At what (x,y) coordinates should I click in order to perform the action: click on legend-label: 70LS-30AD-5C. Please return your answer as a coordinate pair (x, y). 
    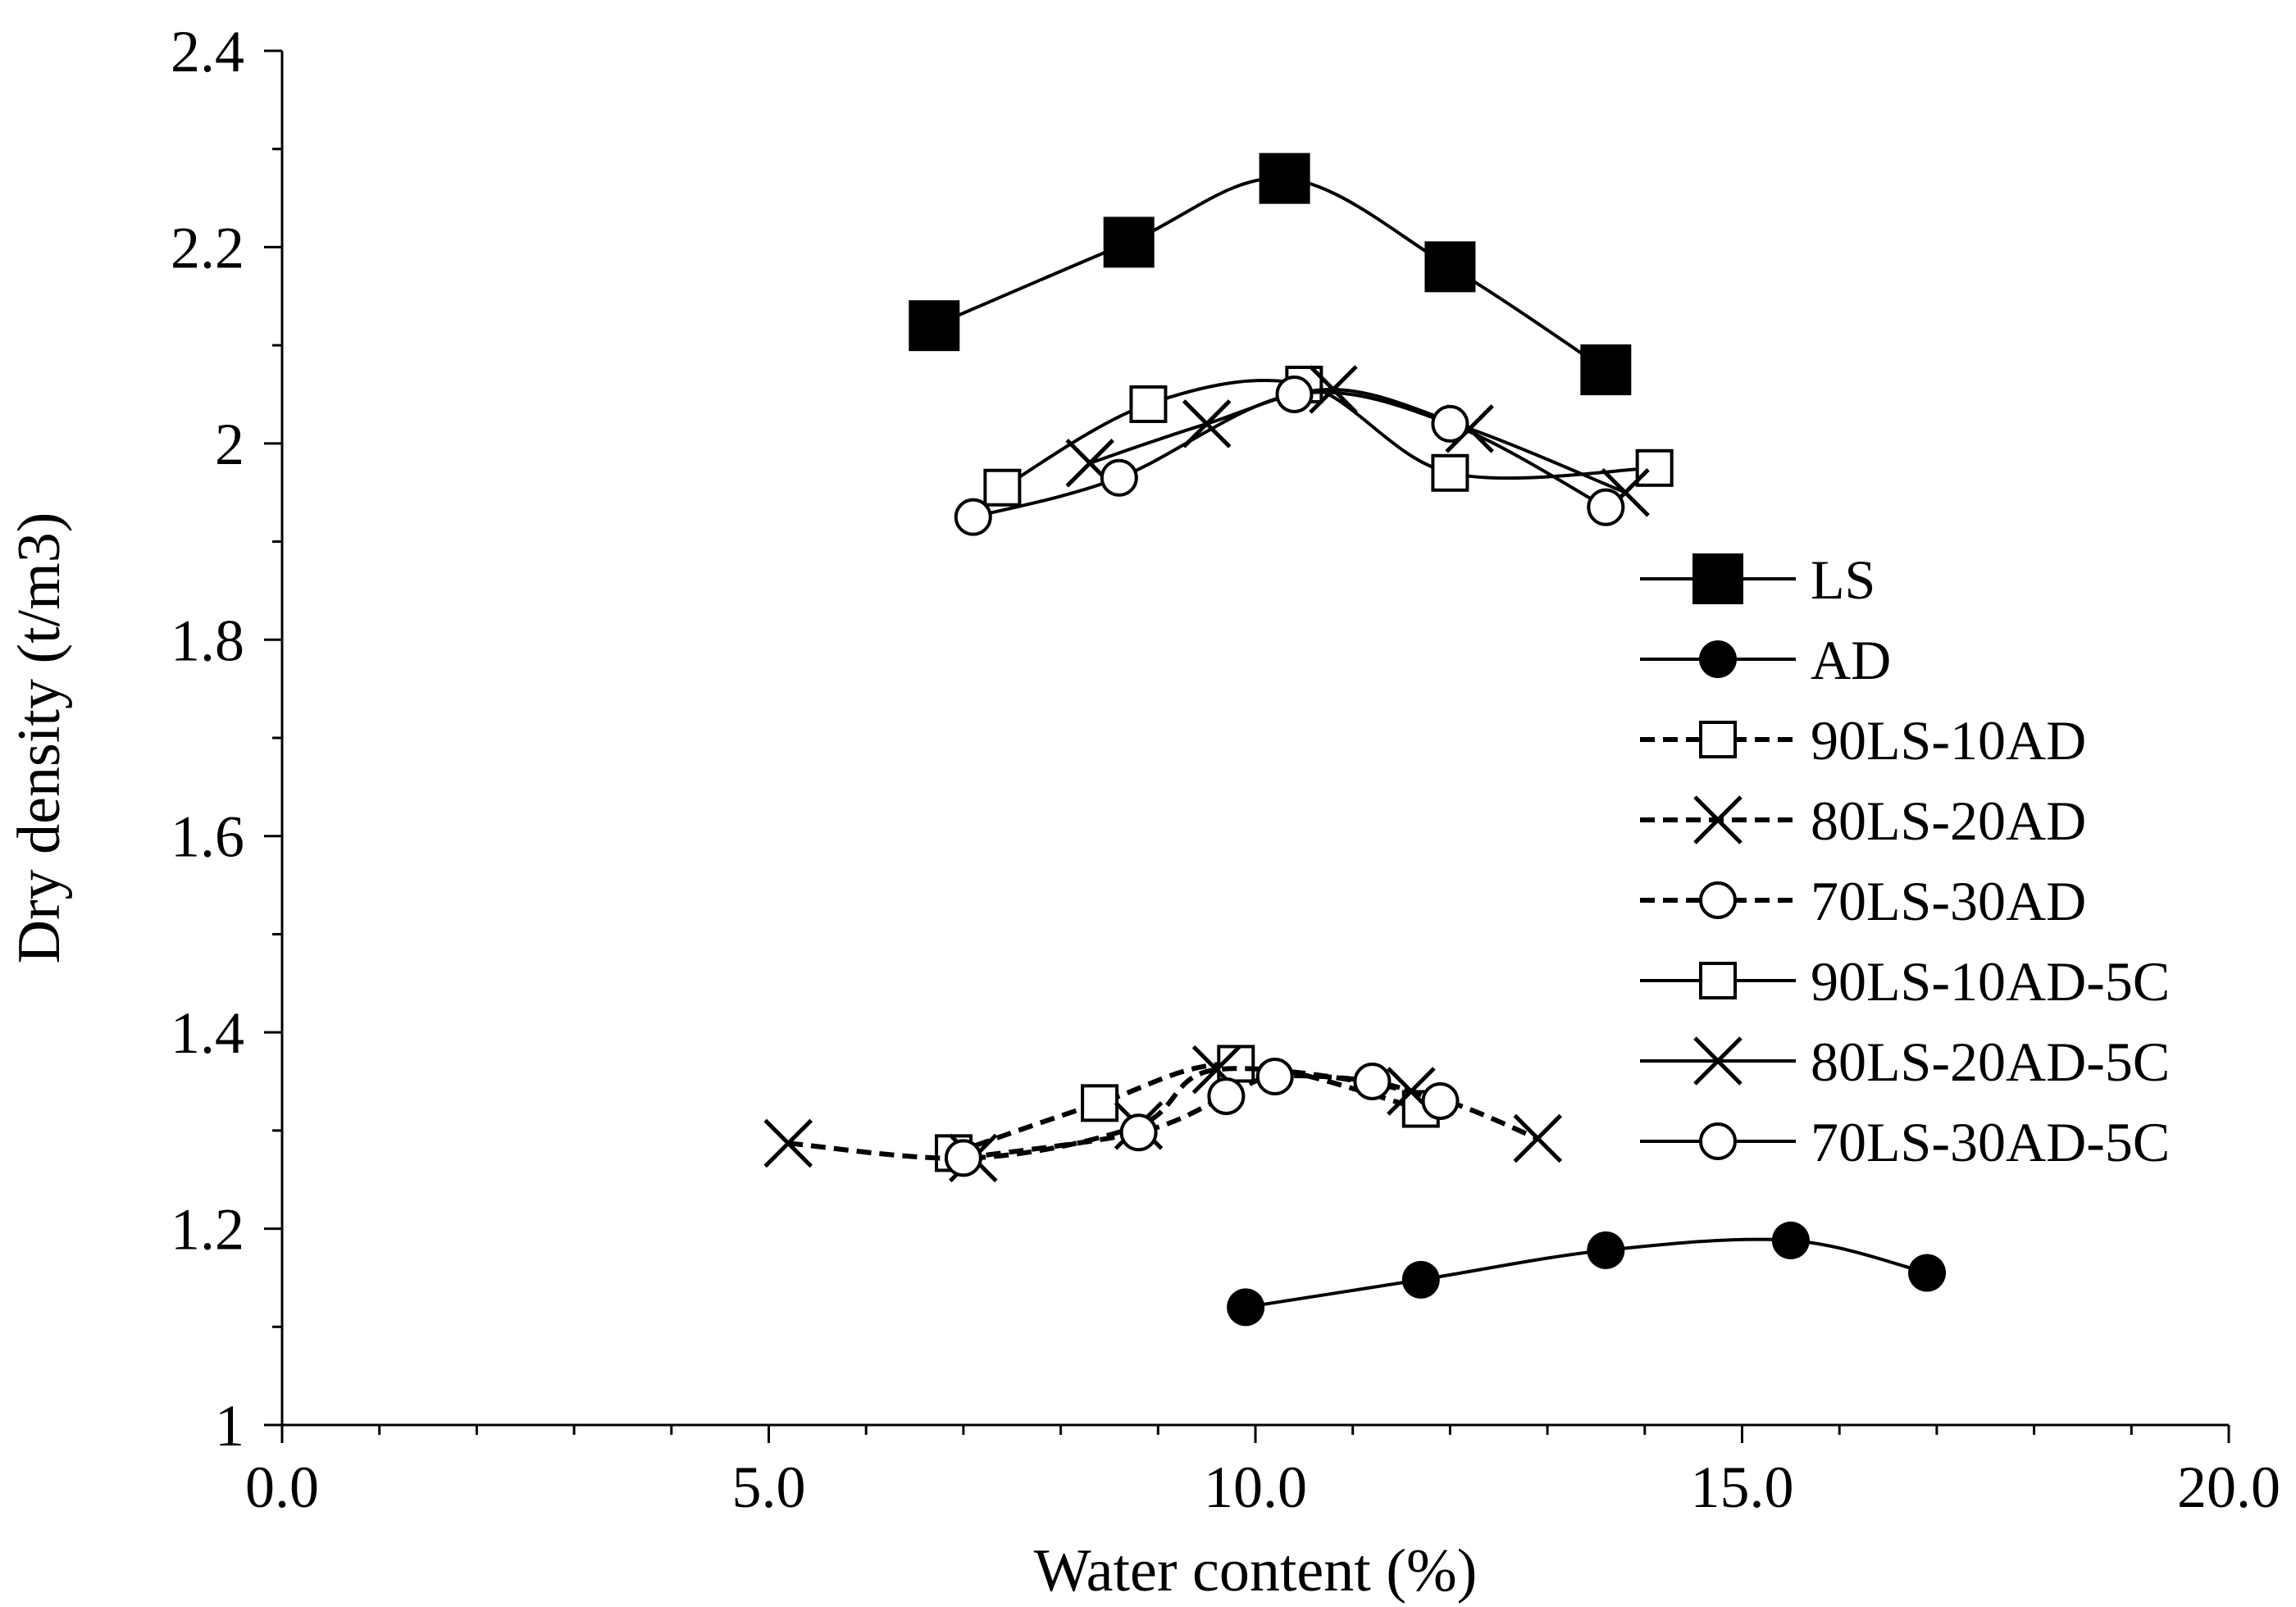
    Looking at the image, I should click on (1990, 1142).